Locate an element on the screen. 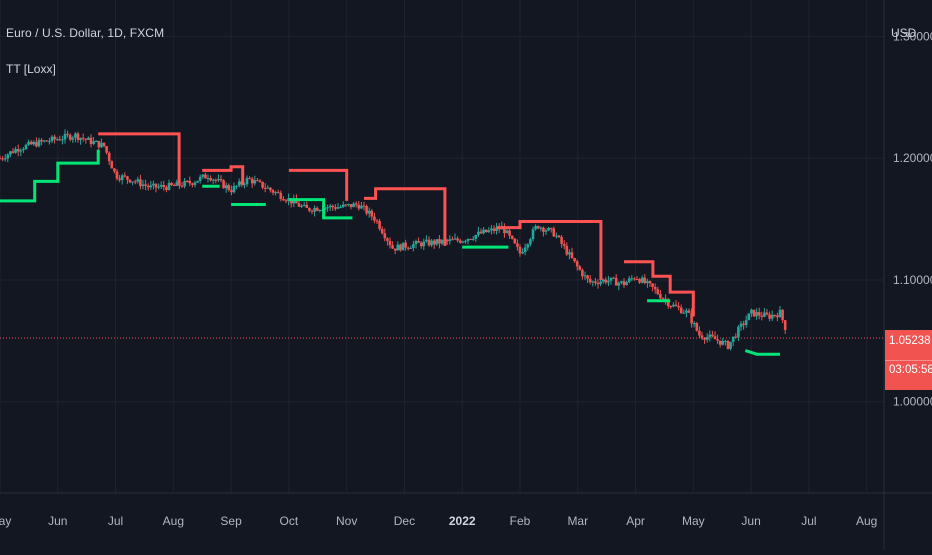 This screenshot has width=932, height=555. time-tick-label: May is located at coordinates (693, 521).